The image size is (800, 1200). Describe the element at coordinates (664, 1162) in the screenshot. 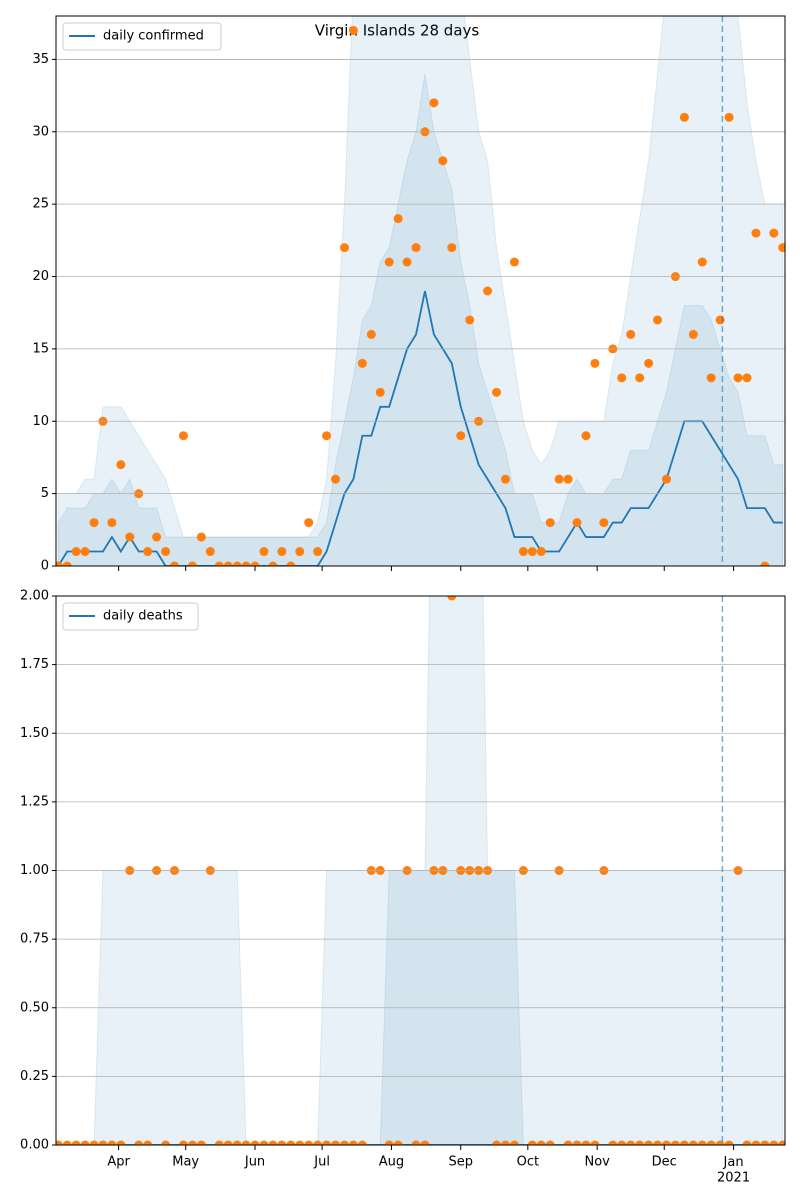

I see `x-tick-label: Dec` at that location.